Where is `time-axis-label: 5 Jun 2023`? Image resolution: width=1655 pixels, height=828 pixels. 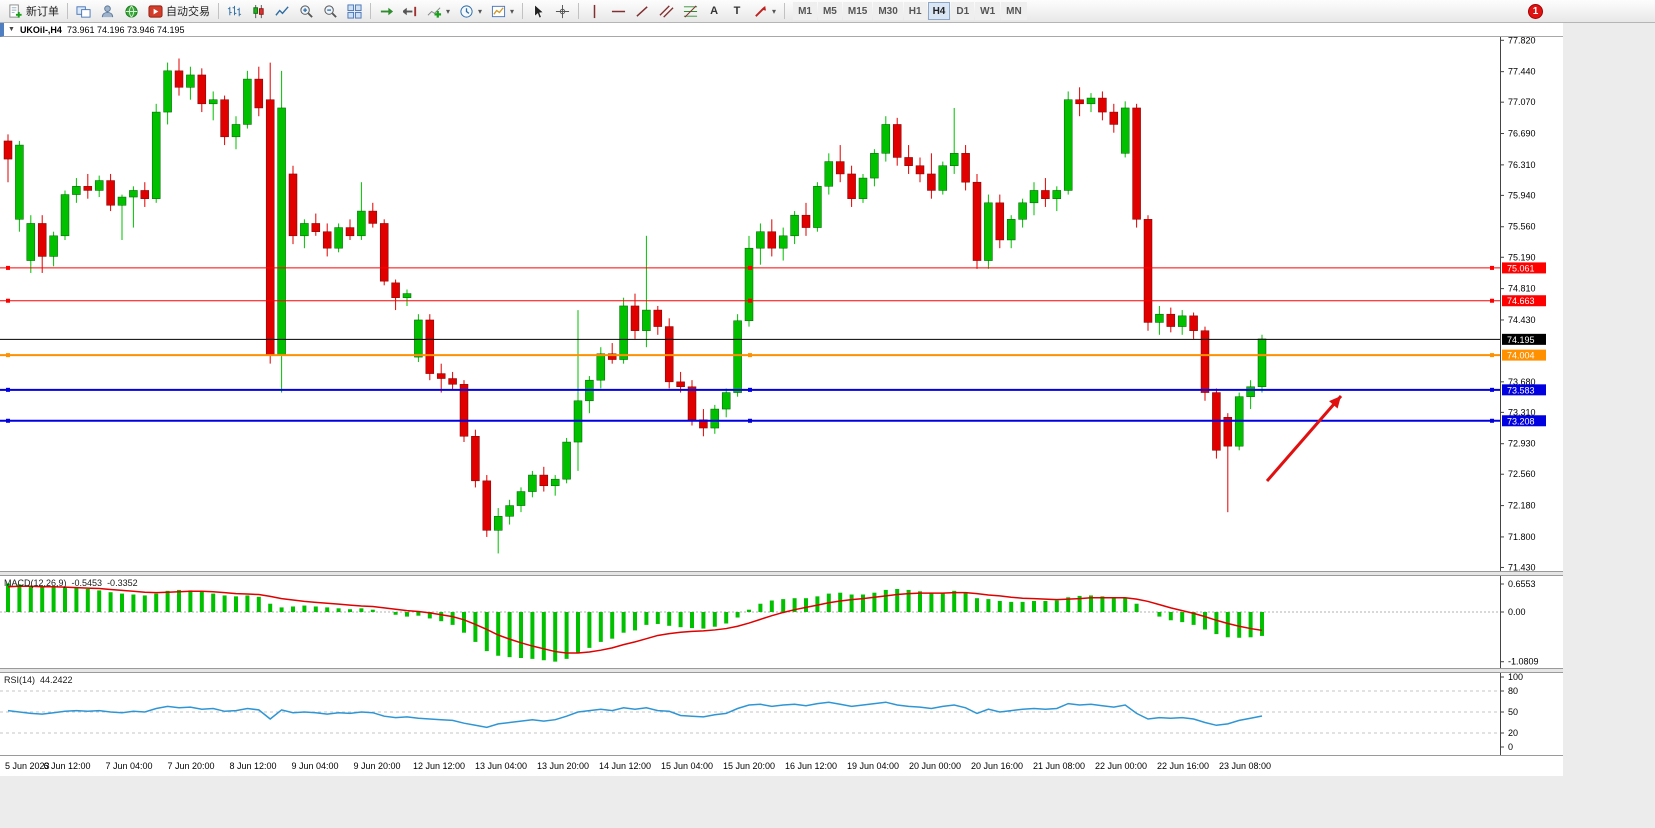
time-axis-label: 5 Jun 2023 is located at coordinates (27, 766).